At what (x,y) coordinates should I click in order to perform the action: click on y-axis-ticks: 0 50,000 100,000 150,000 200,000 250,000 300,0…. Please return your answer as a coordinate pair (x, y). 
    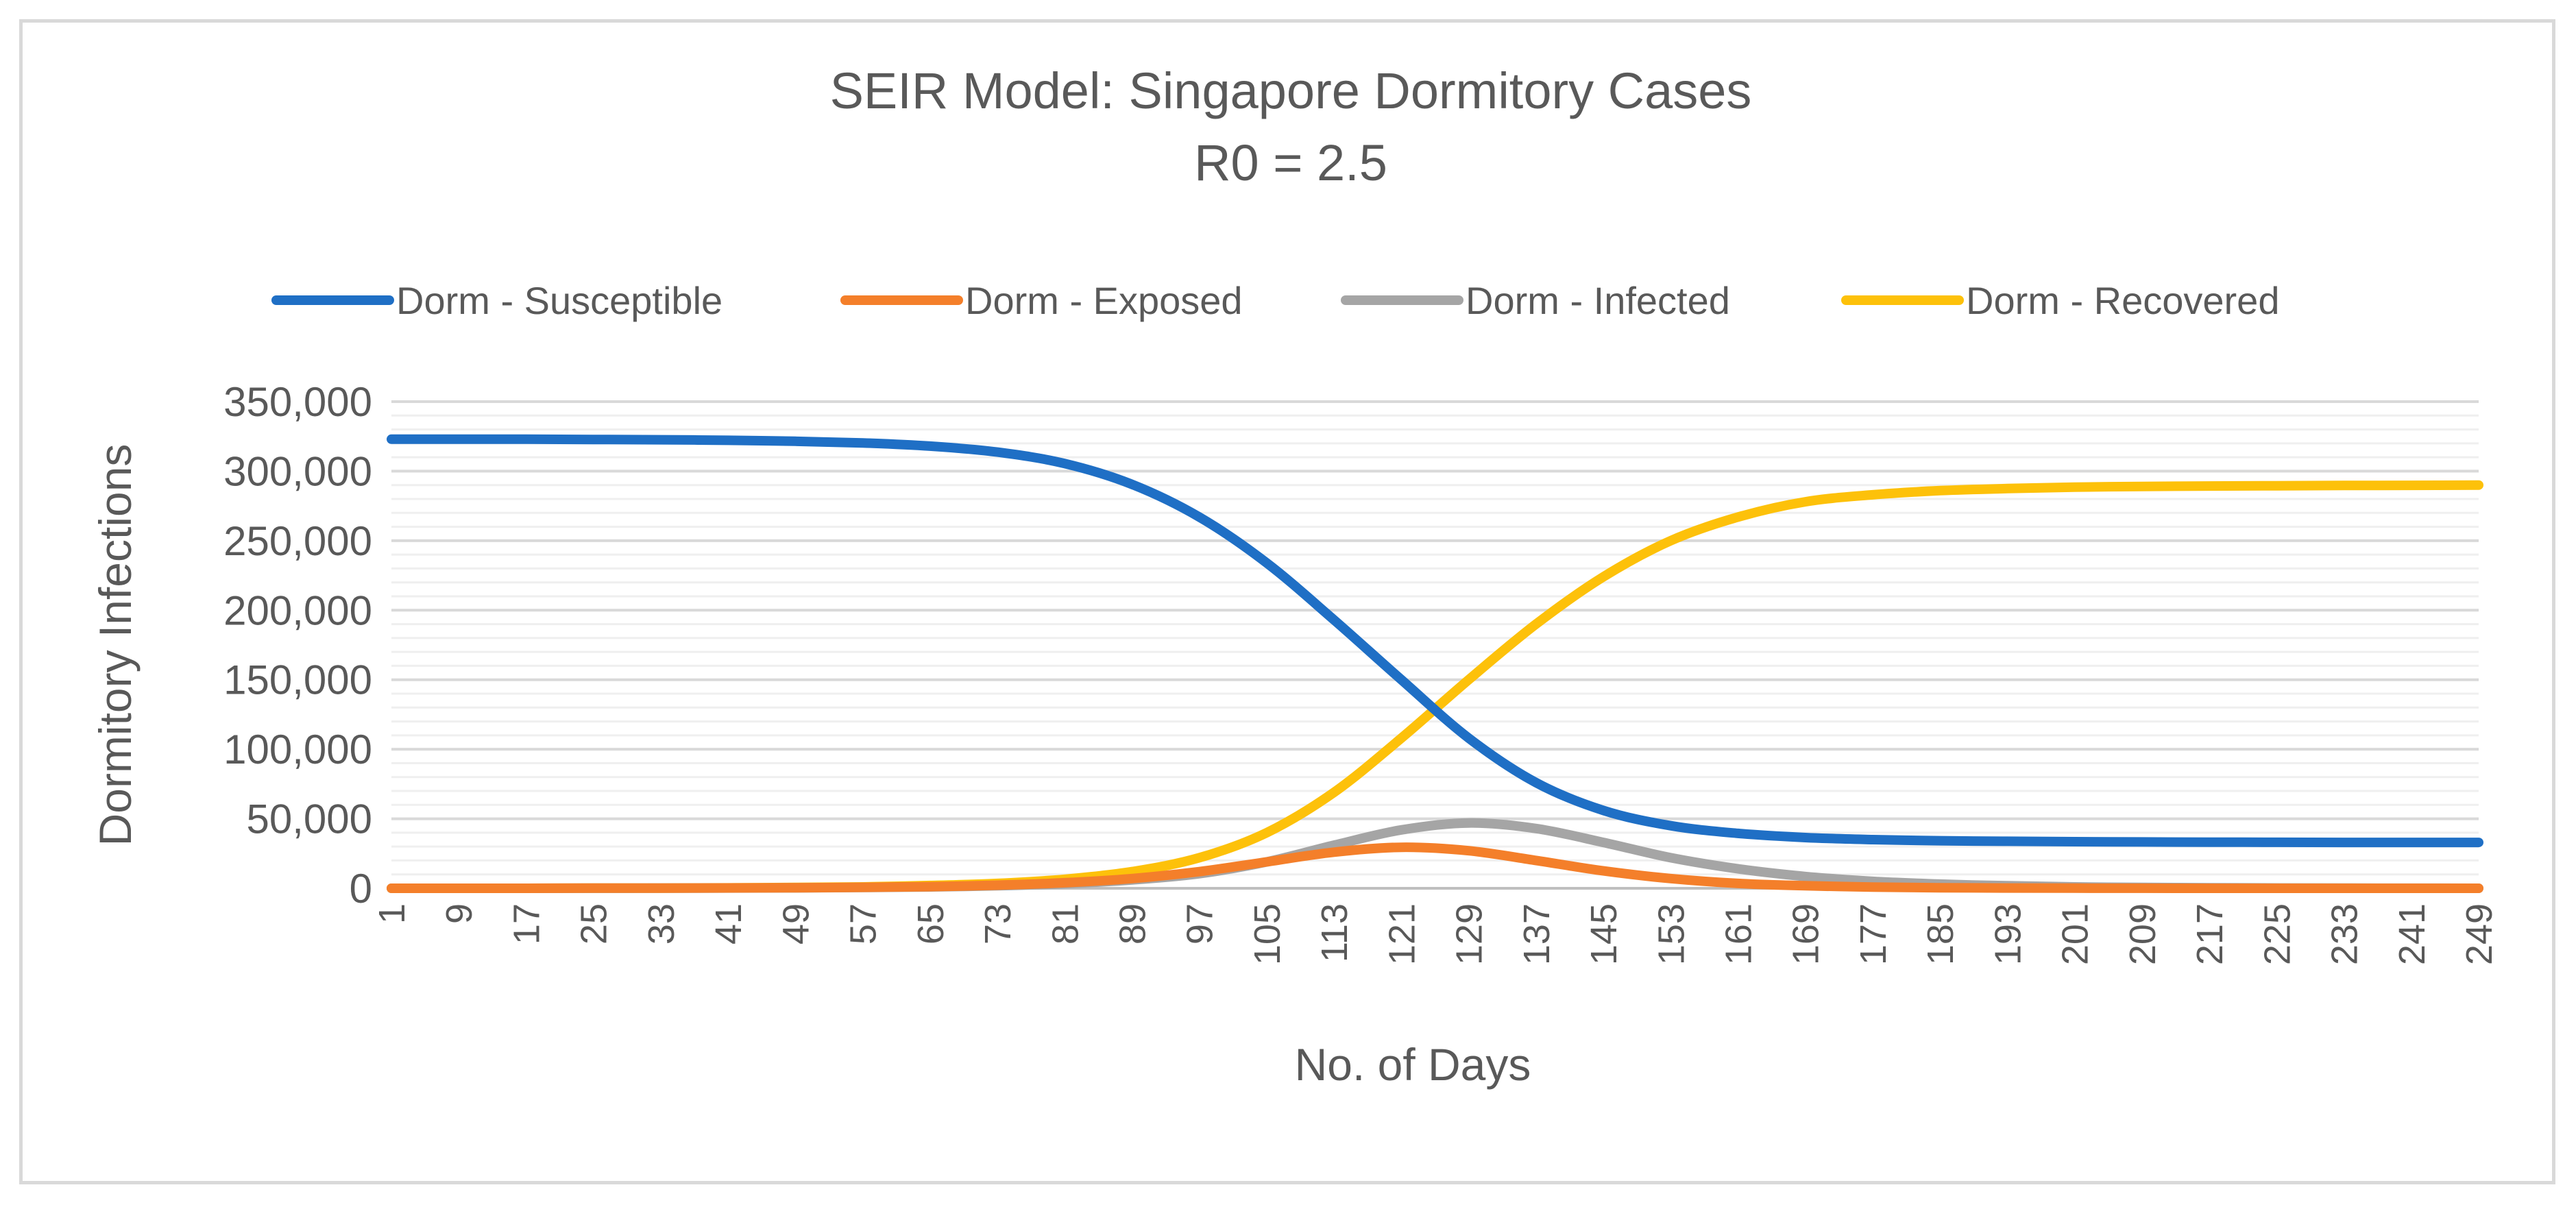
    Looking at the image, I should click on (297, 645).